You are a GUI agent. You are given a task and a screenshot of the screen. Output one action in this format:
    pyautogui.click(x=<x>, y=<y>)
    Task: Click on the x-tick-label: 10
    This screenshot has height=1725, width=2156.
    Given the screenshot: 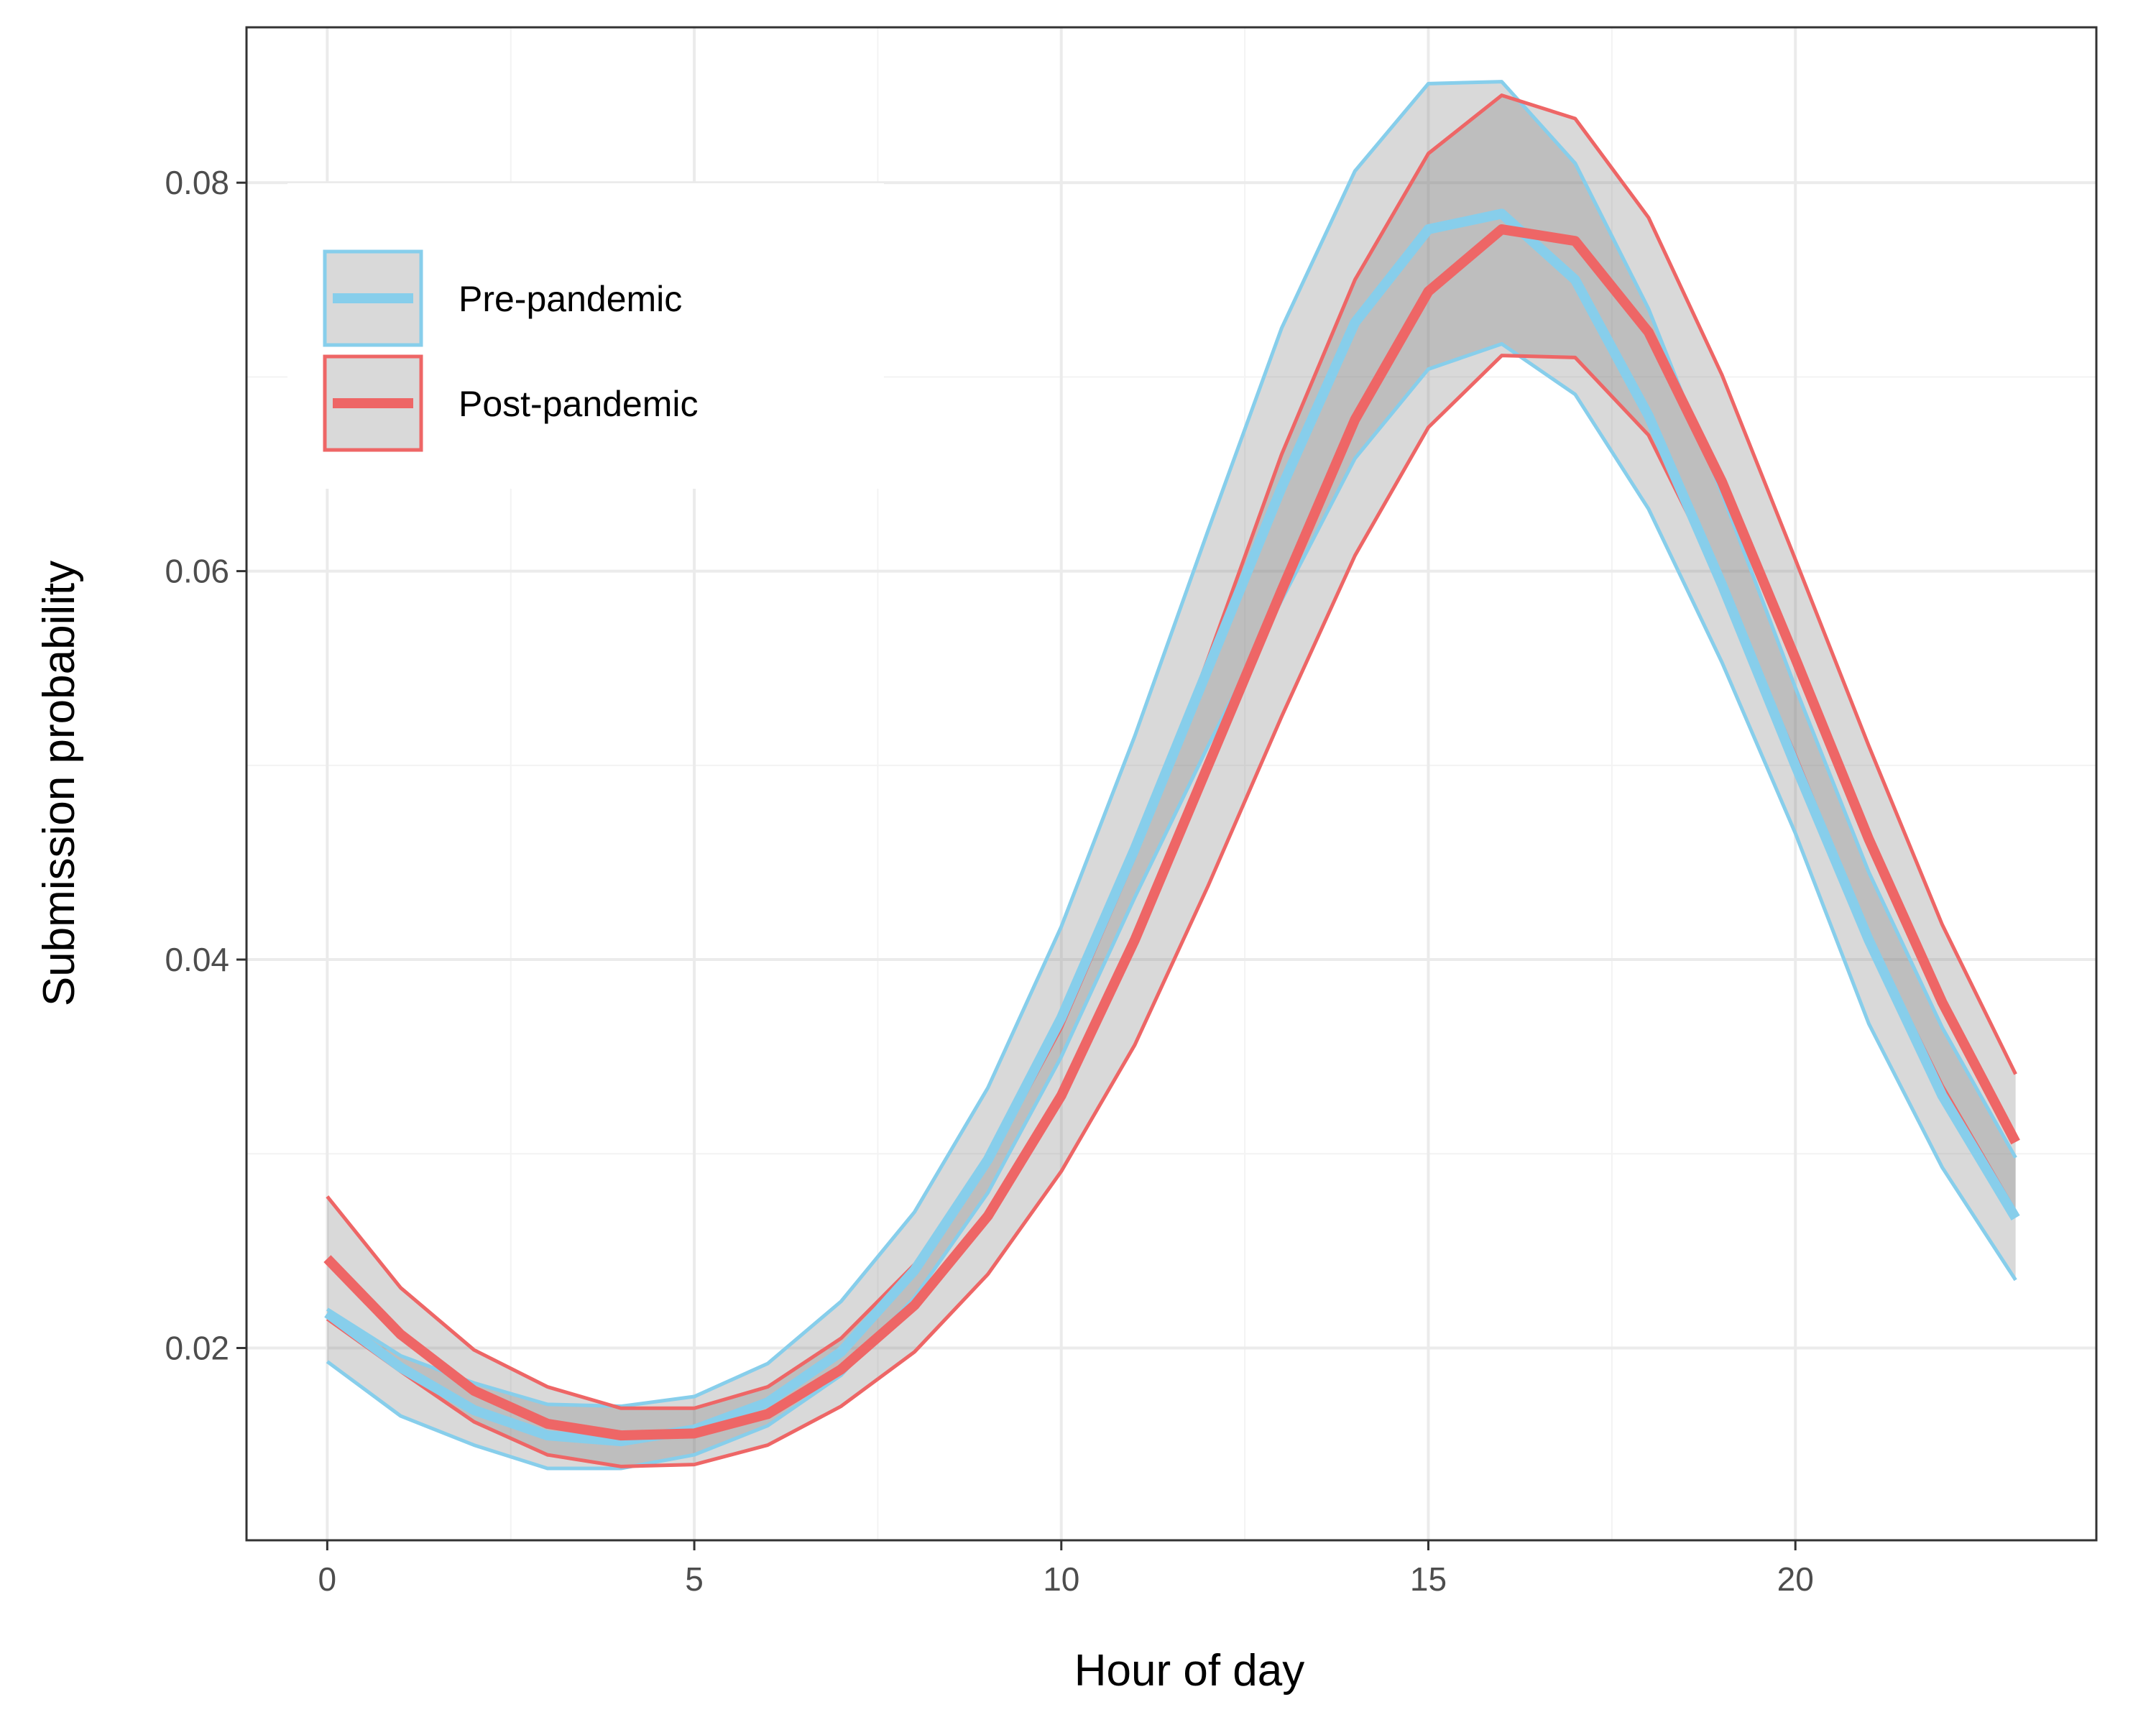 What is the action you would take?
    pyautogui.click(x=1061, y=1579)
    